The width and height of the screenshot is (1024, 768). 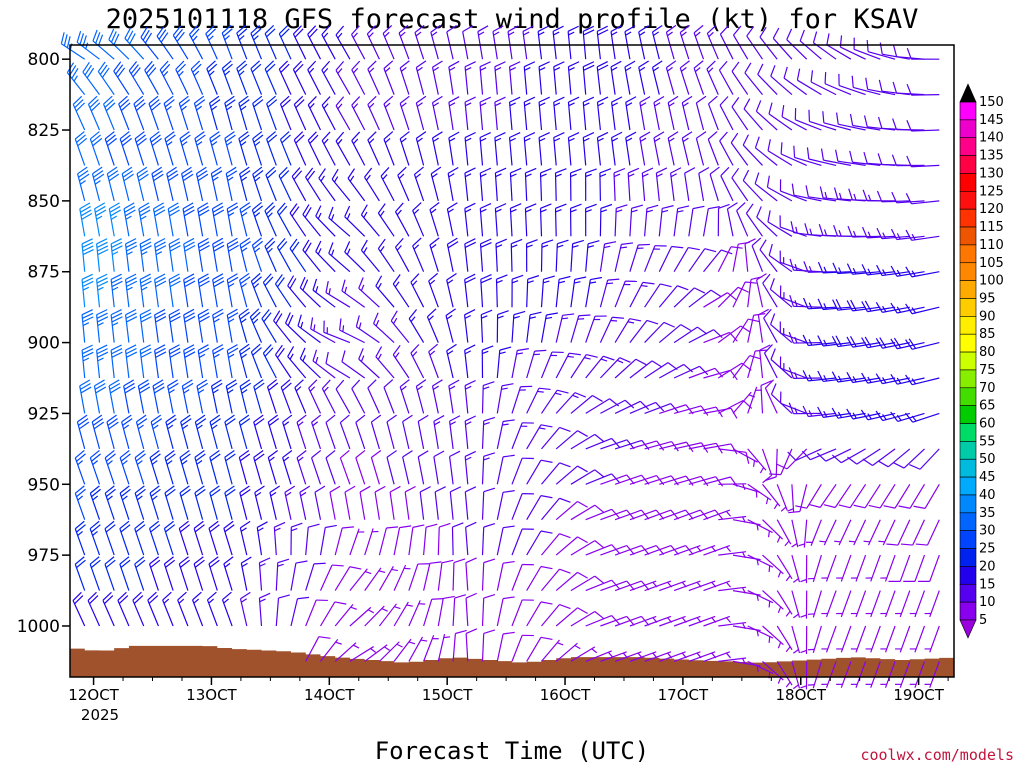 What do you see at coordinates (937, 755) in the screenshot?
I see `credit-link: coolwx.com/models` at bounding box center [937, 755].